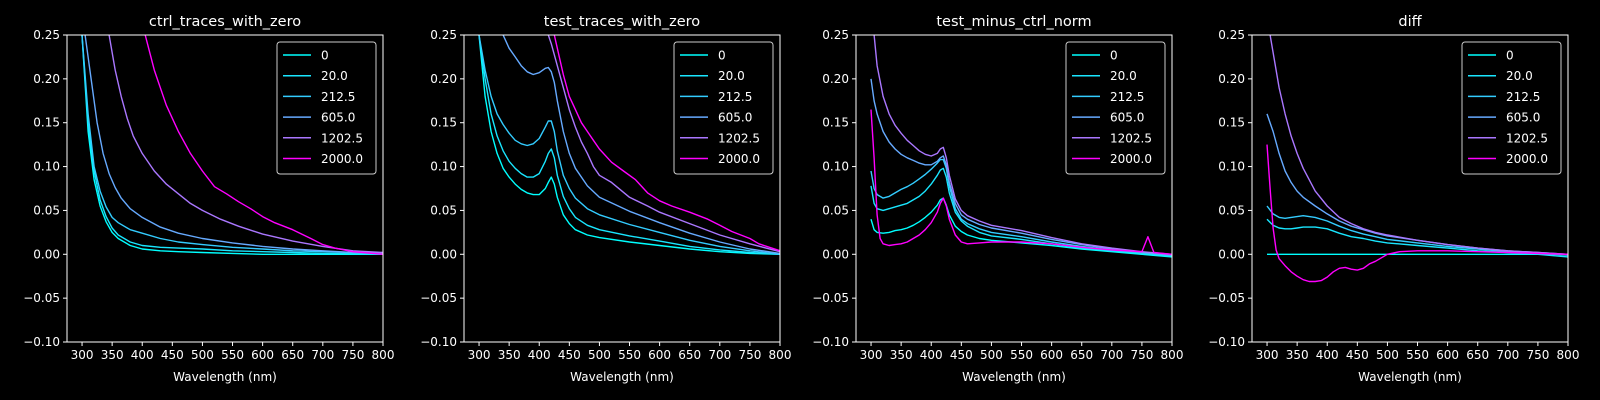  I want to click on chart-title: diff, so click(1410, 22).